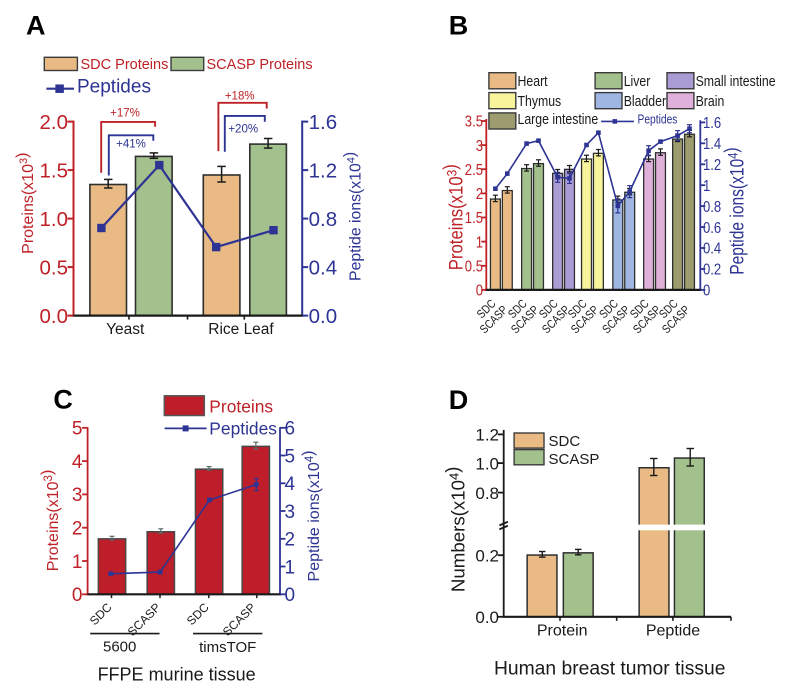  Describe the element at coordinates (54, 122) in the screenshot. I see `svg-text: 2.0` at that location.